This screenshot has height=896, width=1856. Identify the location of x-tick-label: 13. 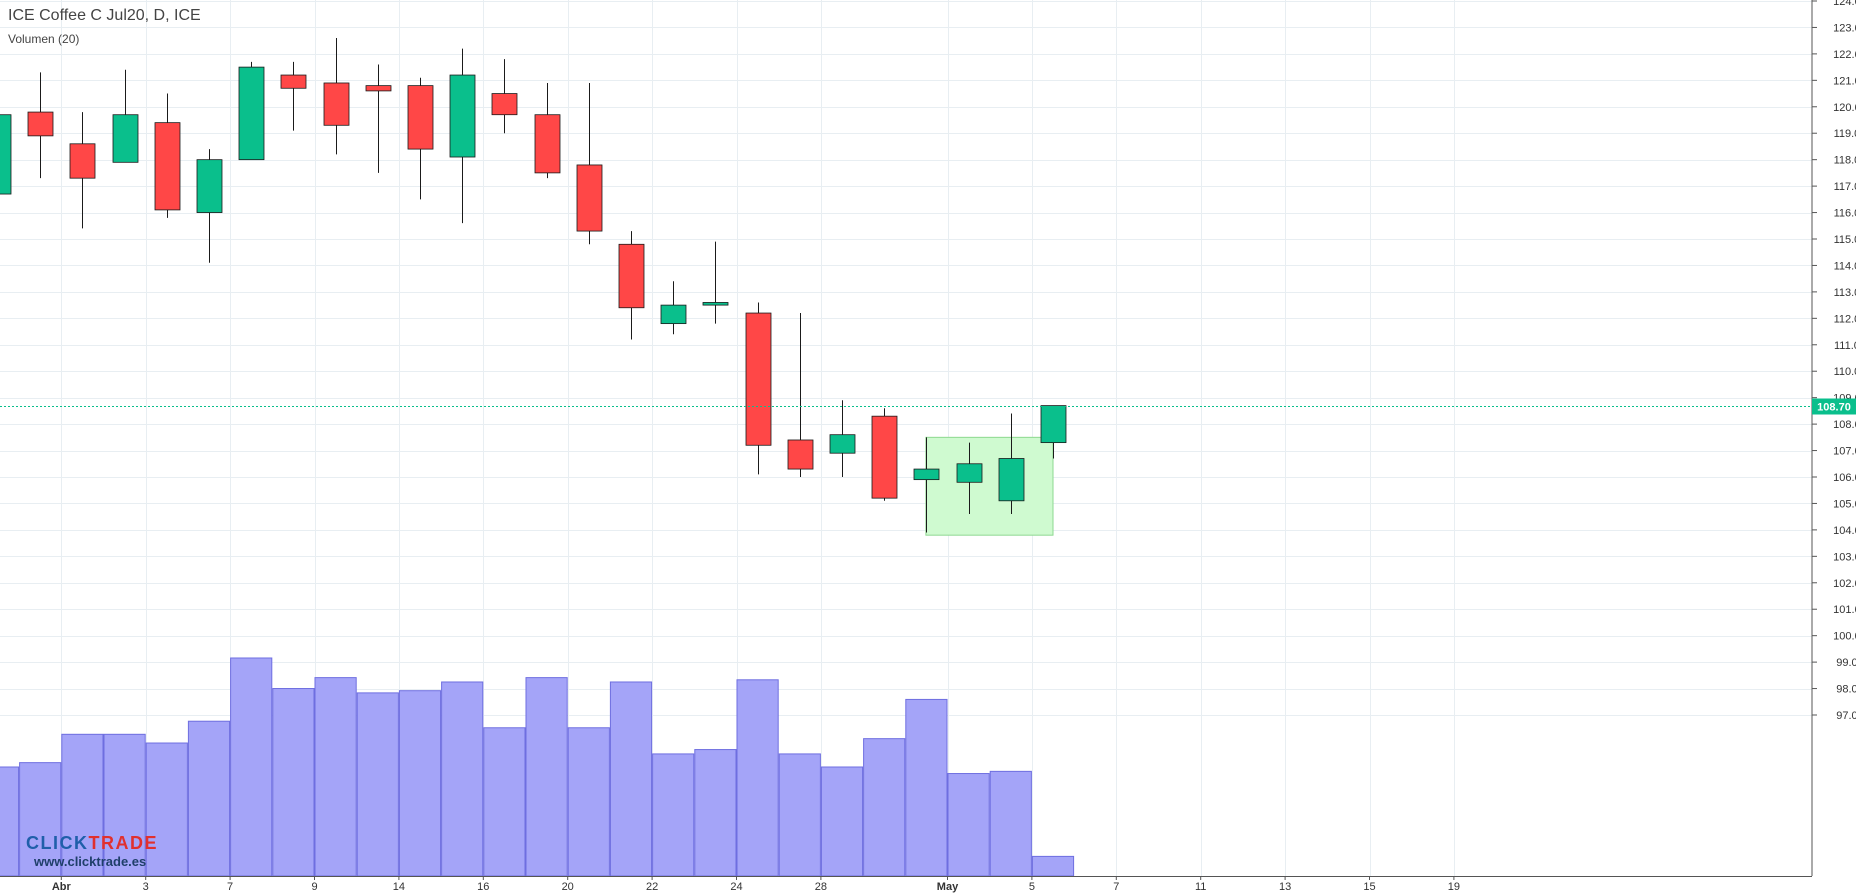
(1285, 887).